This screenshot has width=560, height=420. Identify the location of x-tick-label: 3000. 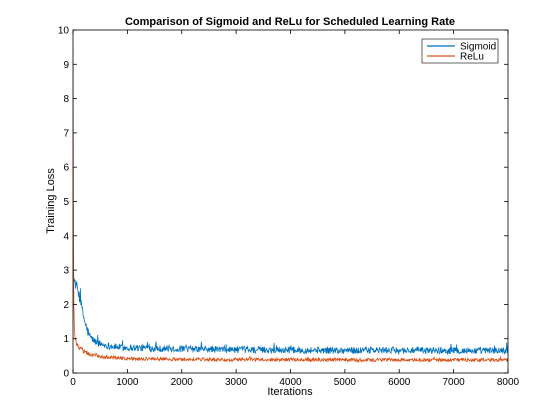
(236, 382).